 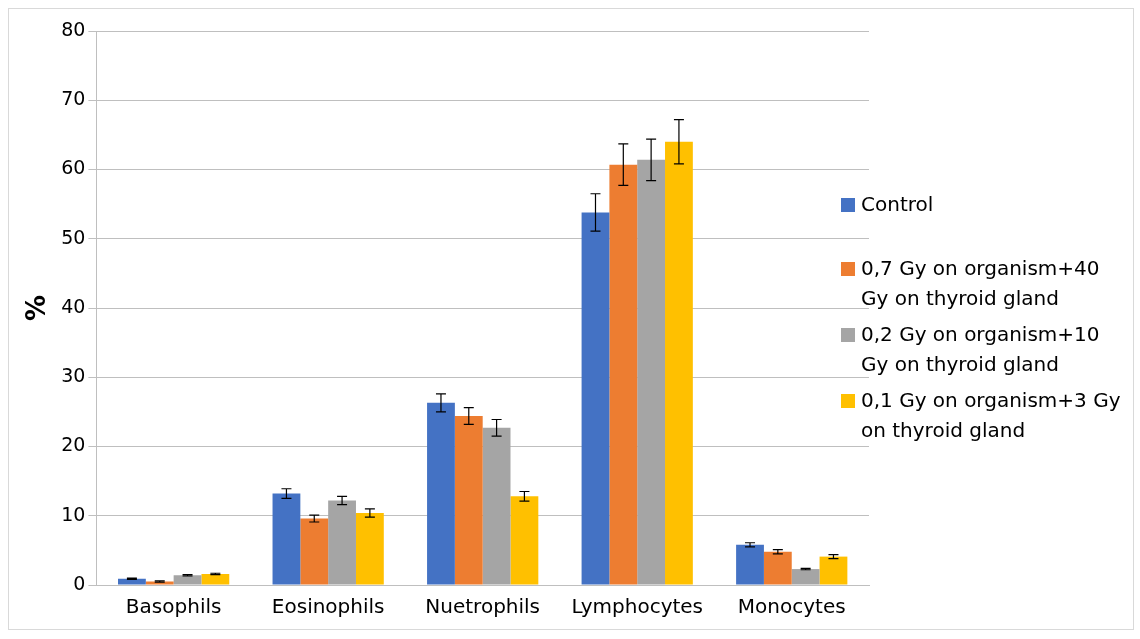 What do you see at coordinates (791, 606) in the screenshot?
I see `x-tick-label: Monocytes` at bounding box center [791, 606].